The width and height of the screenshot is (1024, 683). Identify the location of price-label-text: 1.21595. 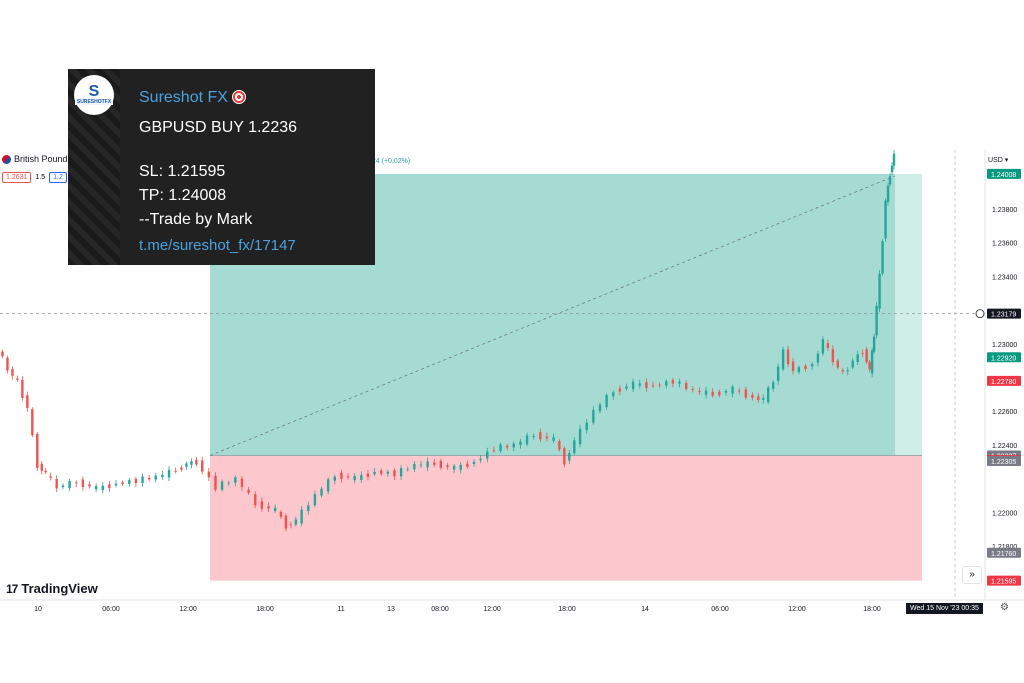
(1003, 582).